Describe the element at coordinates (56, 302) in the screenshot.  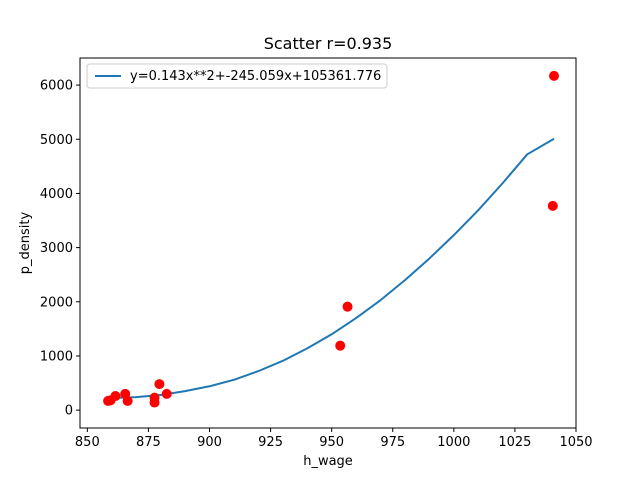
I see `y-tick-label: 2000` at that location.